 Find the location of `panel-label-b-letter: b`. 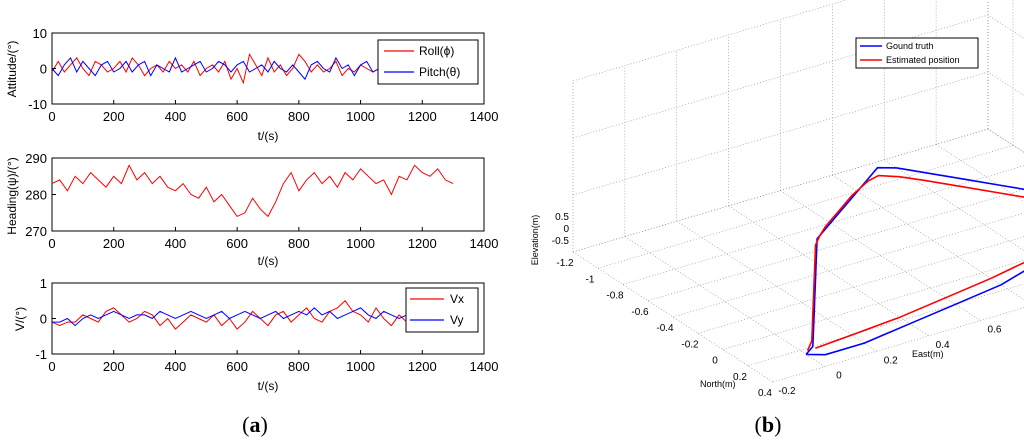

panel-label-b-letter: b is located at coordinates (768, 424).